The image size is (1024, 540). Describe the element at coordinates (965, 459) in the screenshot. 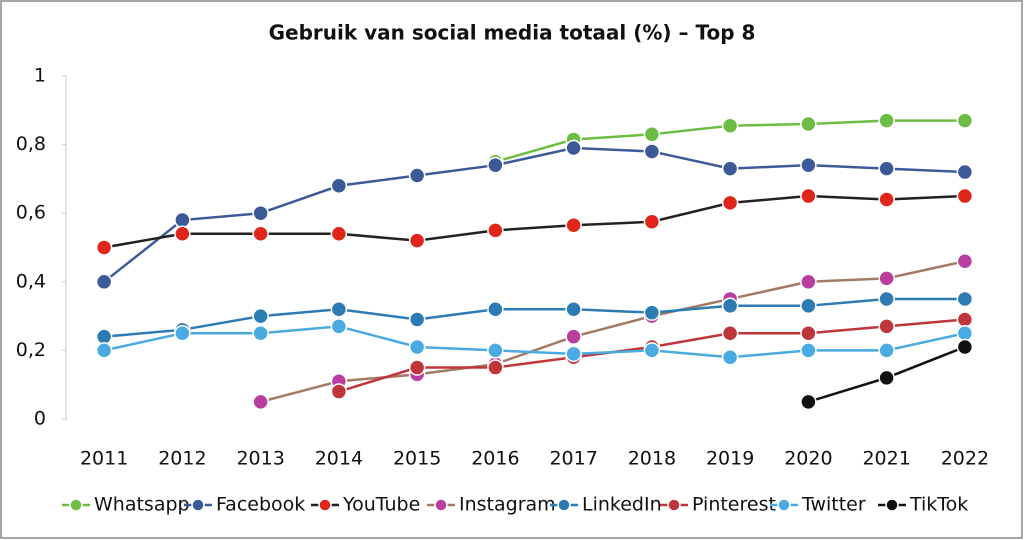

I see `x-tick-label: 2022` at that location.